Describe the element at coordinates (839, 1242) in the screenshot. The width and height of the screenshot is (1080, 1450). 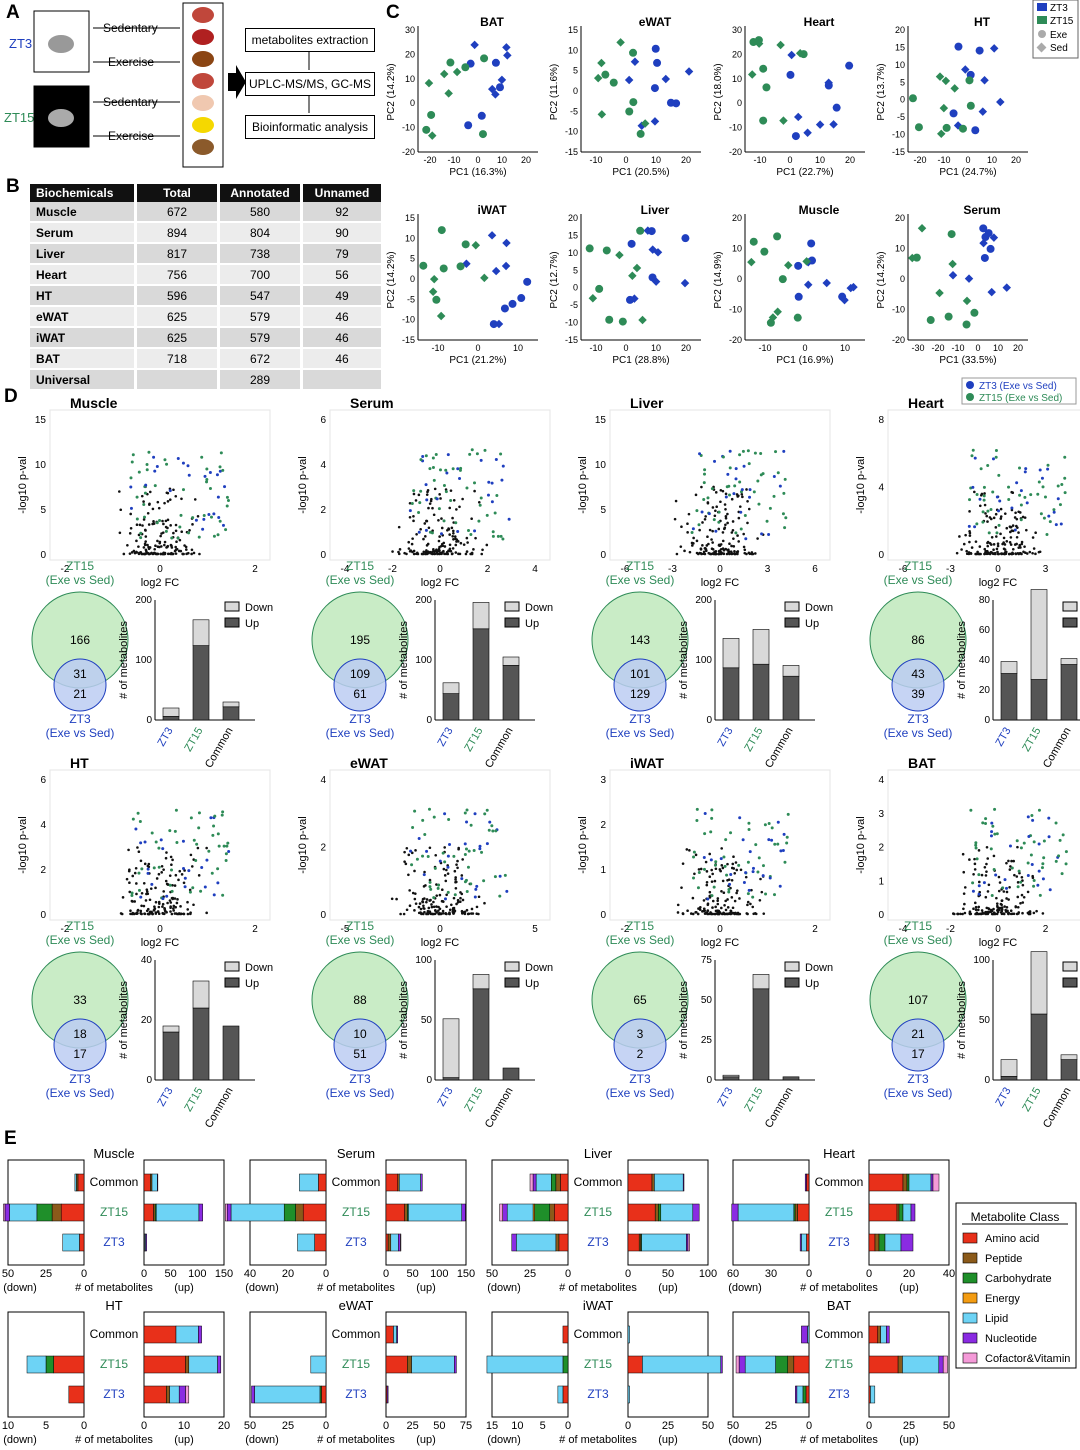
I see `row-label: ZT3` at that location.